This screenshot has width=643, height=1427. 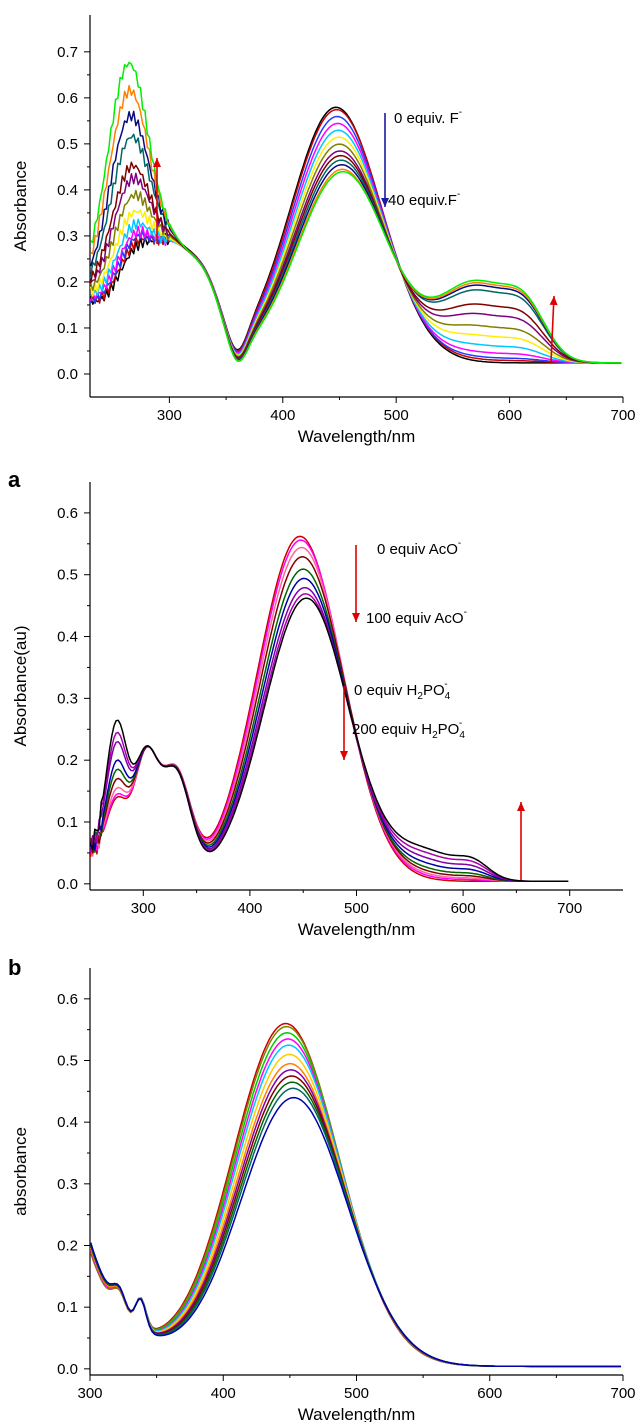 I want to click on panel-letter: a, so click(x=14, y=479).